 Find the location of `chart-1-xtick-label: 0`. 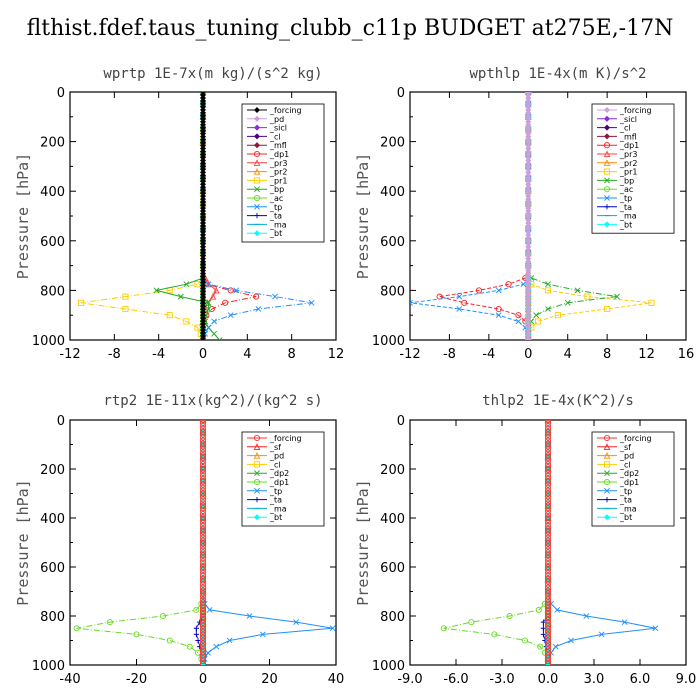

chart-1-xtick-label: 0 is located at coordinates (528, 353).